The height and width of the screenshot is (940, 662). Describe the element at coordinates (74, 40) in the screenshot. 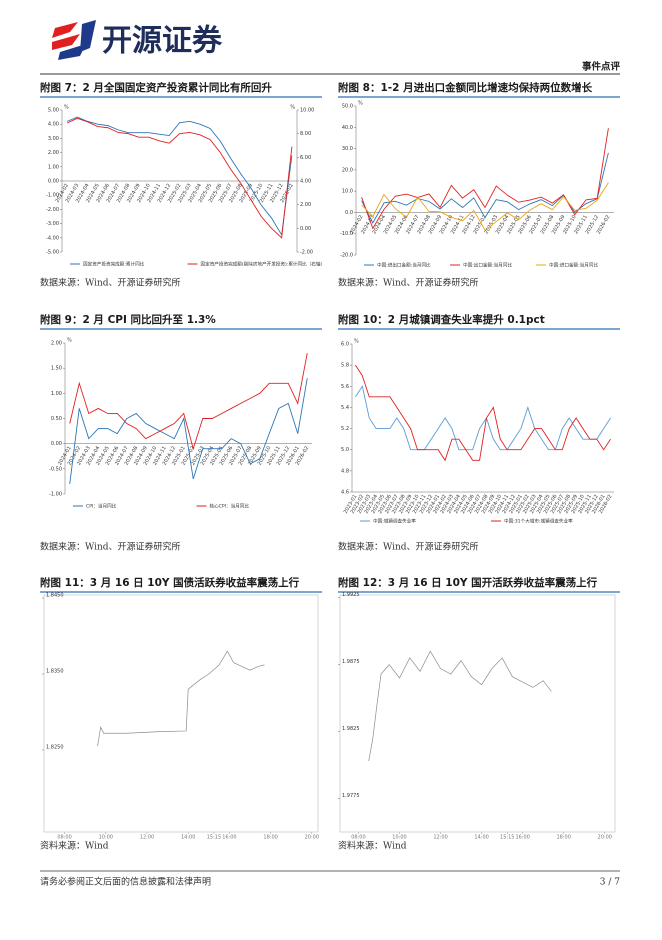

I see `logo-mark` at that location.